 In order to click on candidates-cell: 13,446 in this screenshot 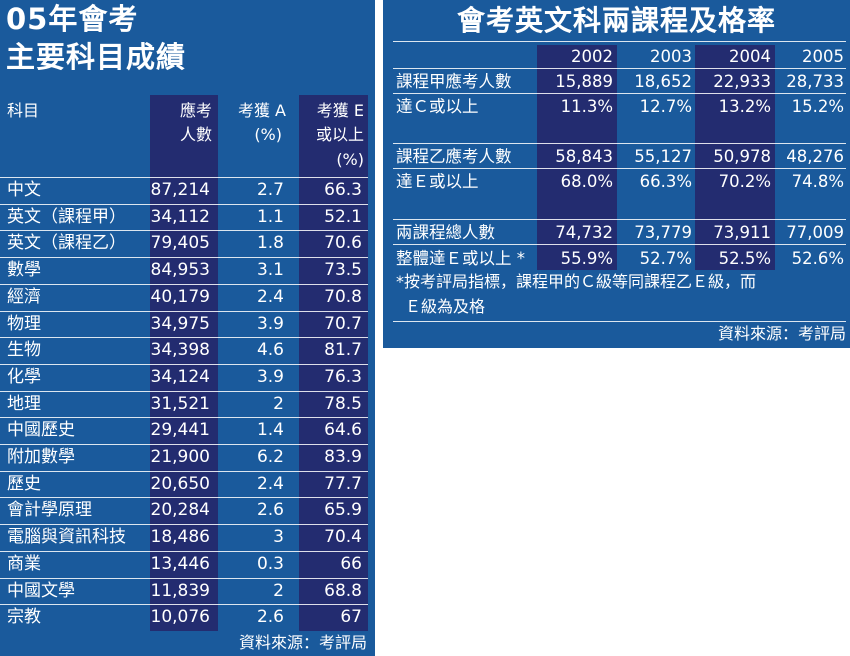, I will do `click(180, 563)`.